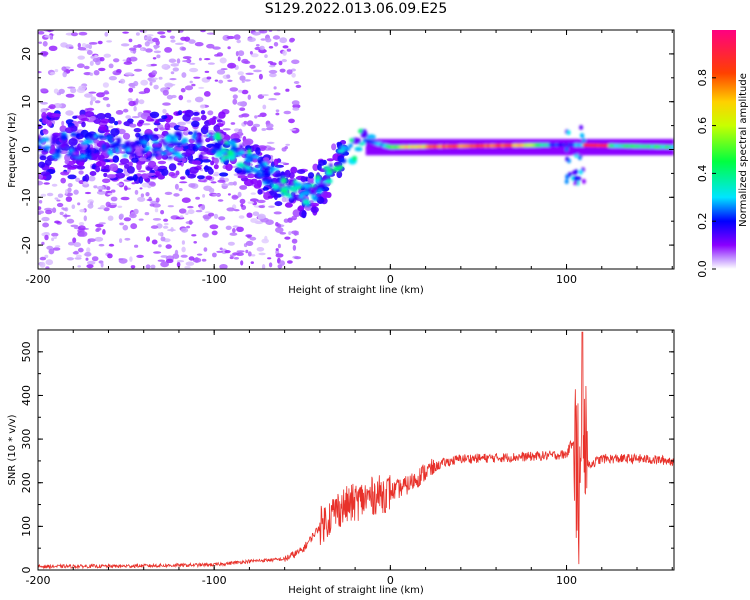 The width and height of the screenshot is (750, 600). I want to click on y-tick-label: 500, so click(26, 351).